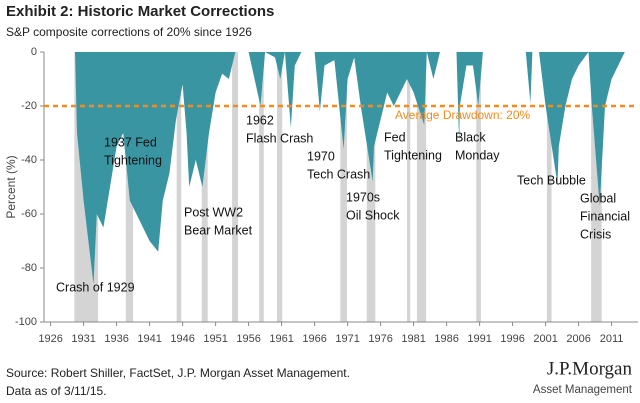  Describe the element at coordinates (551, 180) in the screenshot. I see `annotation: Tech Bubble` at that location.